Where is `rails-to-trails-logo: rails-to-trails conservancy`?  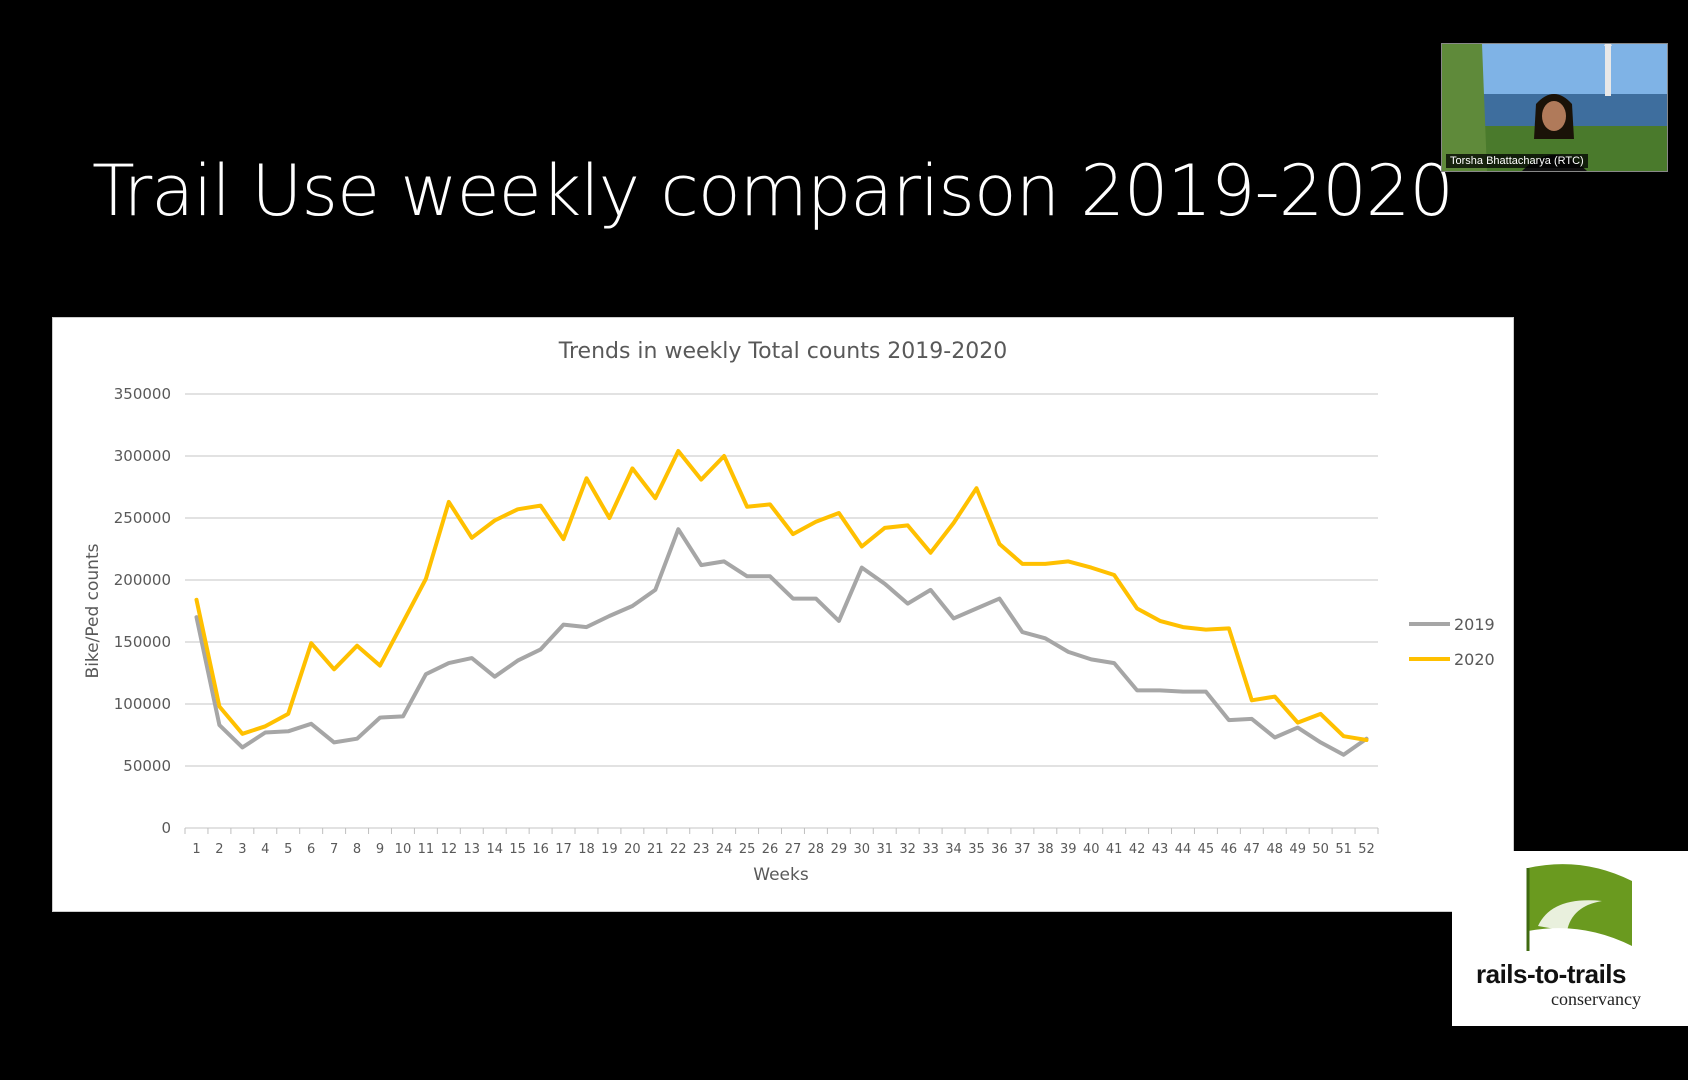 rails-to-trails-logo: rails-to-trails conservancy is located at coordinates (1570, 938).